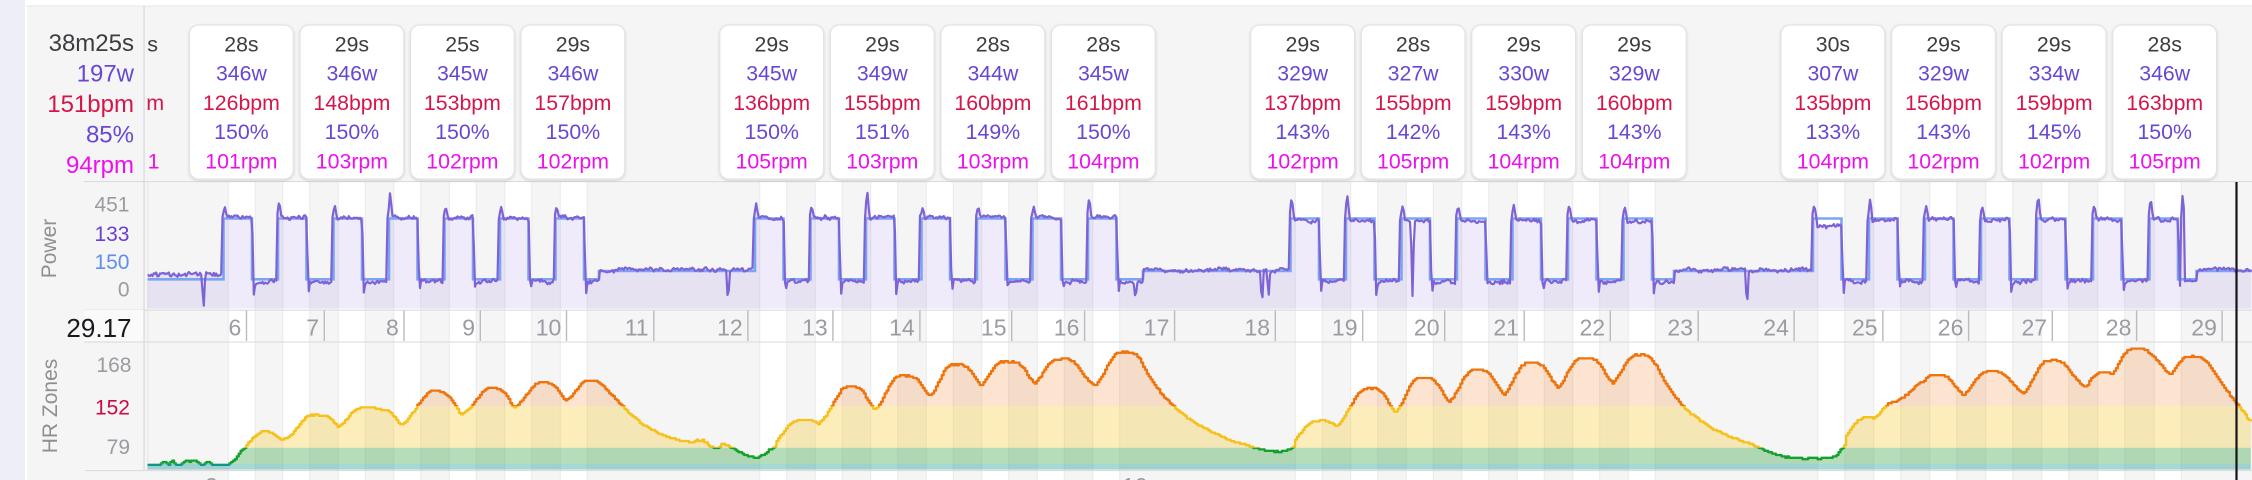 The height and width of the screenshot is (480, 2252). What do you see at coordinates (111, 262) in the screenshot?
I see `svg-text: 150` at bounding box center [111, 262].